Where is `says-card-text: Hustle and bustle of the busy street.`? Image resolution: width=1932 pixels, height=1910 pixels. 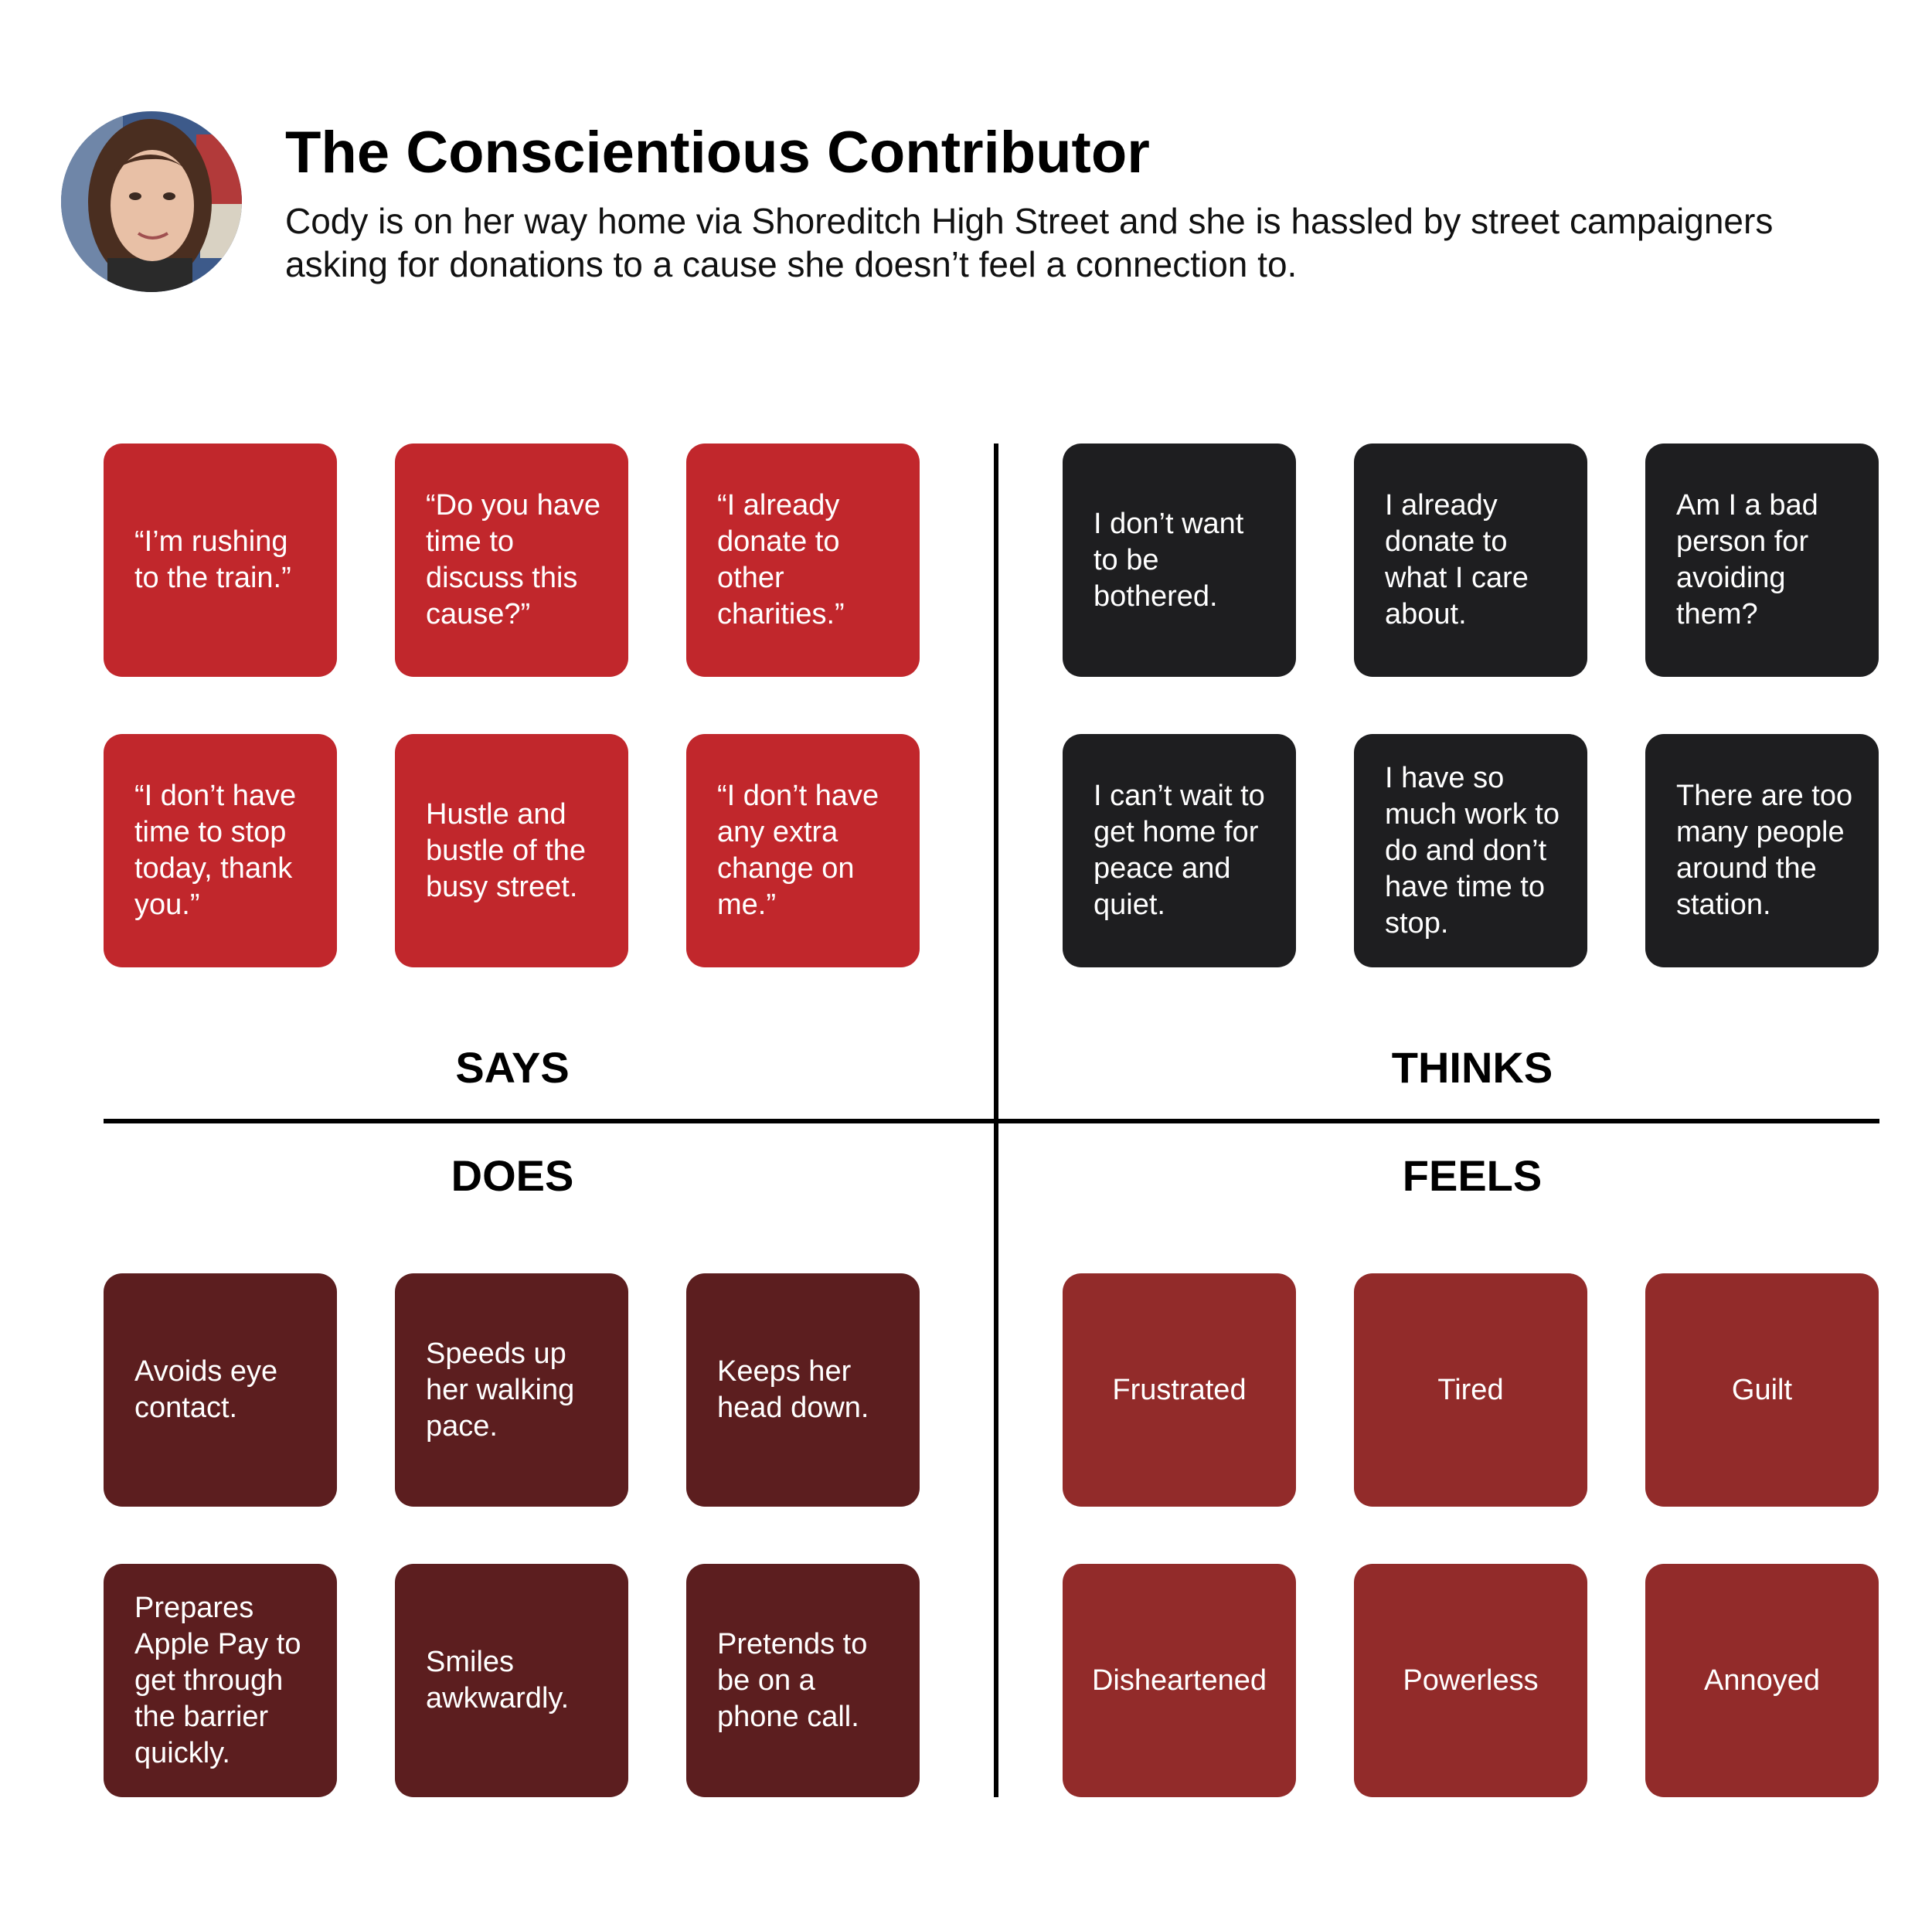
says-card-text: Hustle and bustle of the busy street. is located at coordinates (507, 850).